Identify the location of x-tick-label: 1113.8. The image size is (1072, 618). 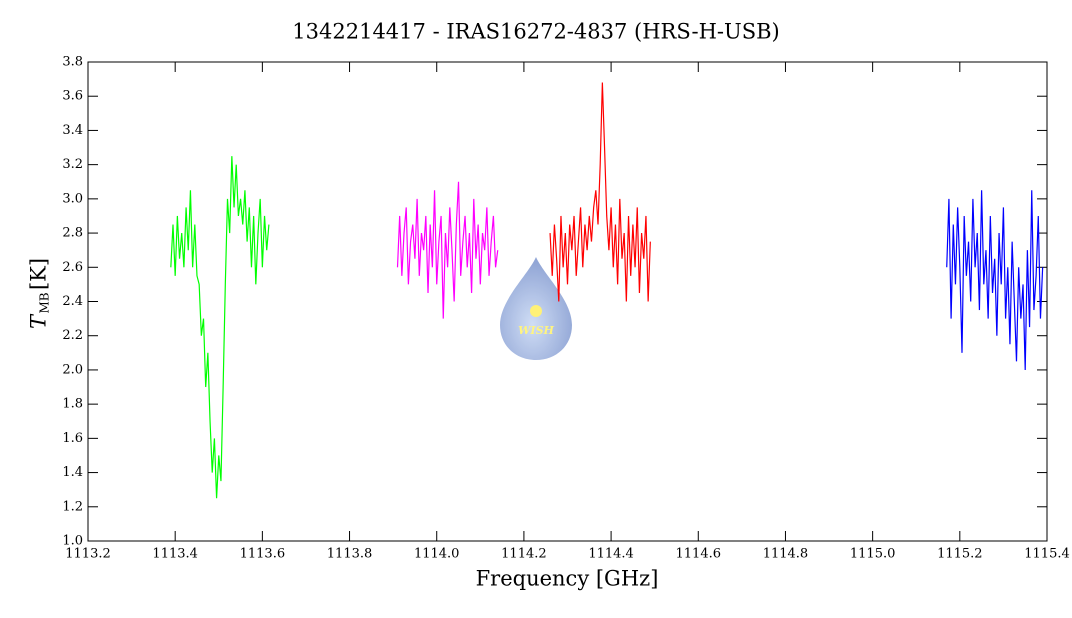
(350, 554).